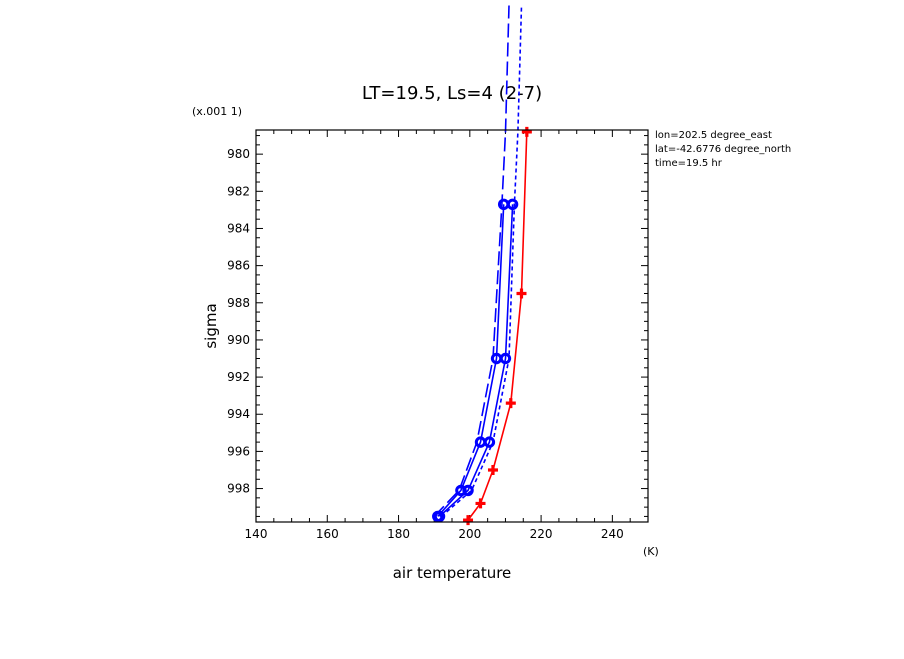 The height and width of the screenshot is (659, 904). I want to click on y-tick-label: 998, so click(238, 489).